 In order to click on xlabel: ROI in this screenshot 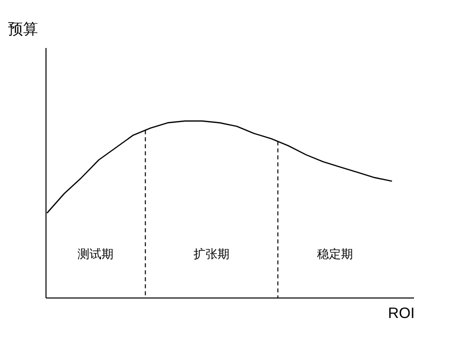, I will do `click(401, 313)`.